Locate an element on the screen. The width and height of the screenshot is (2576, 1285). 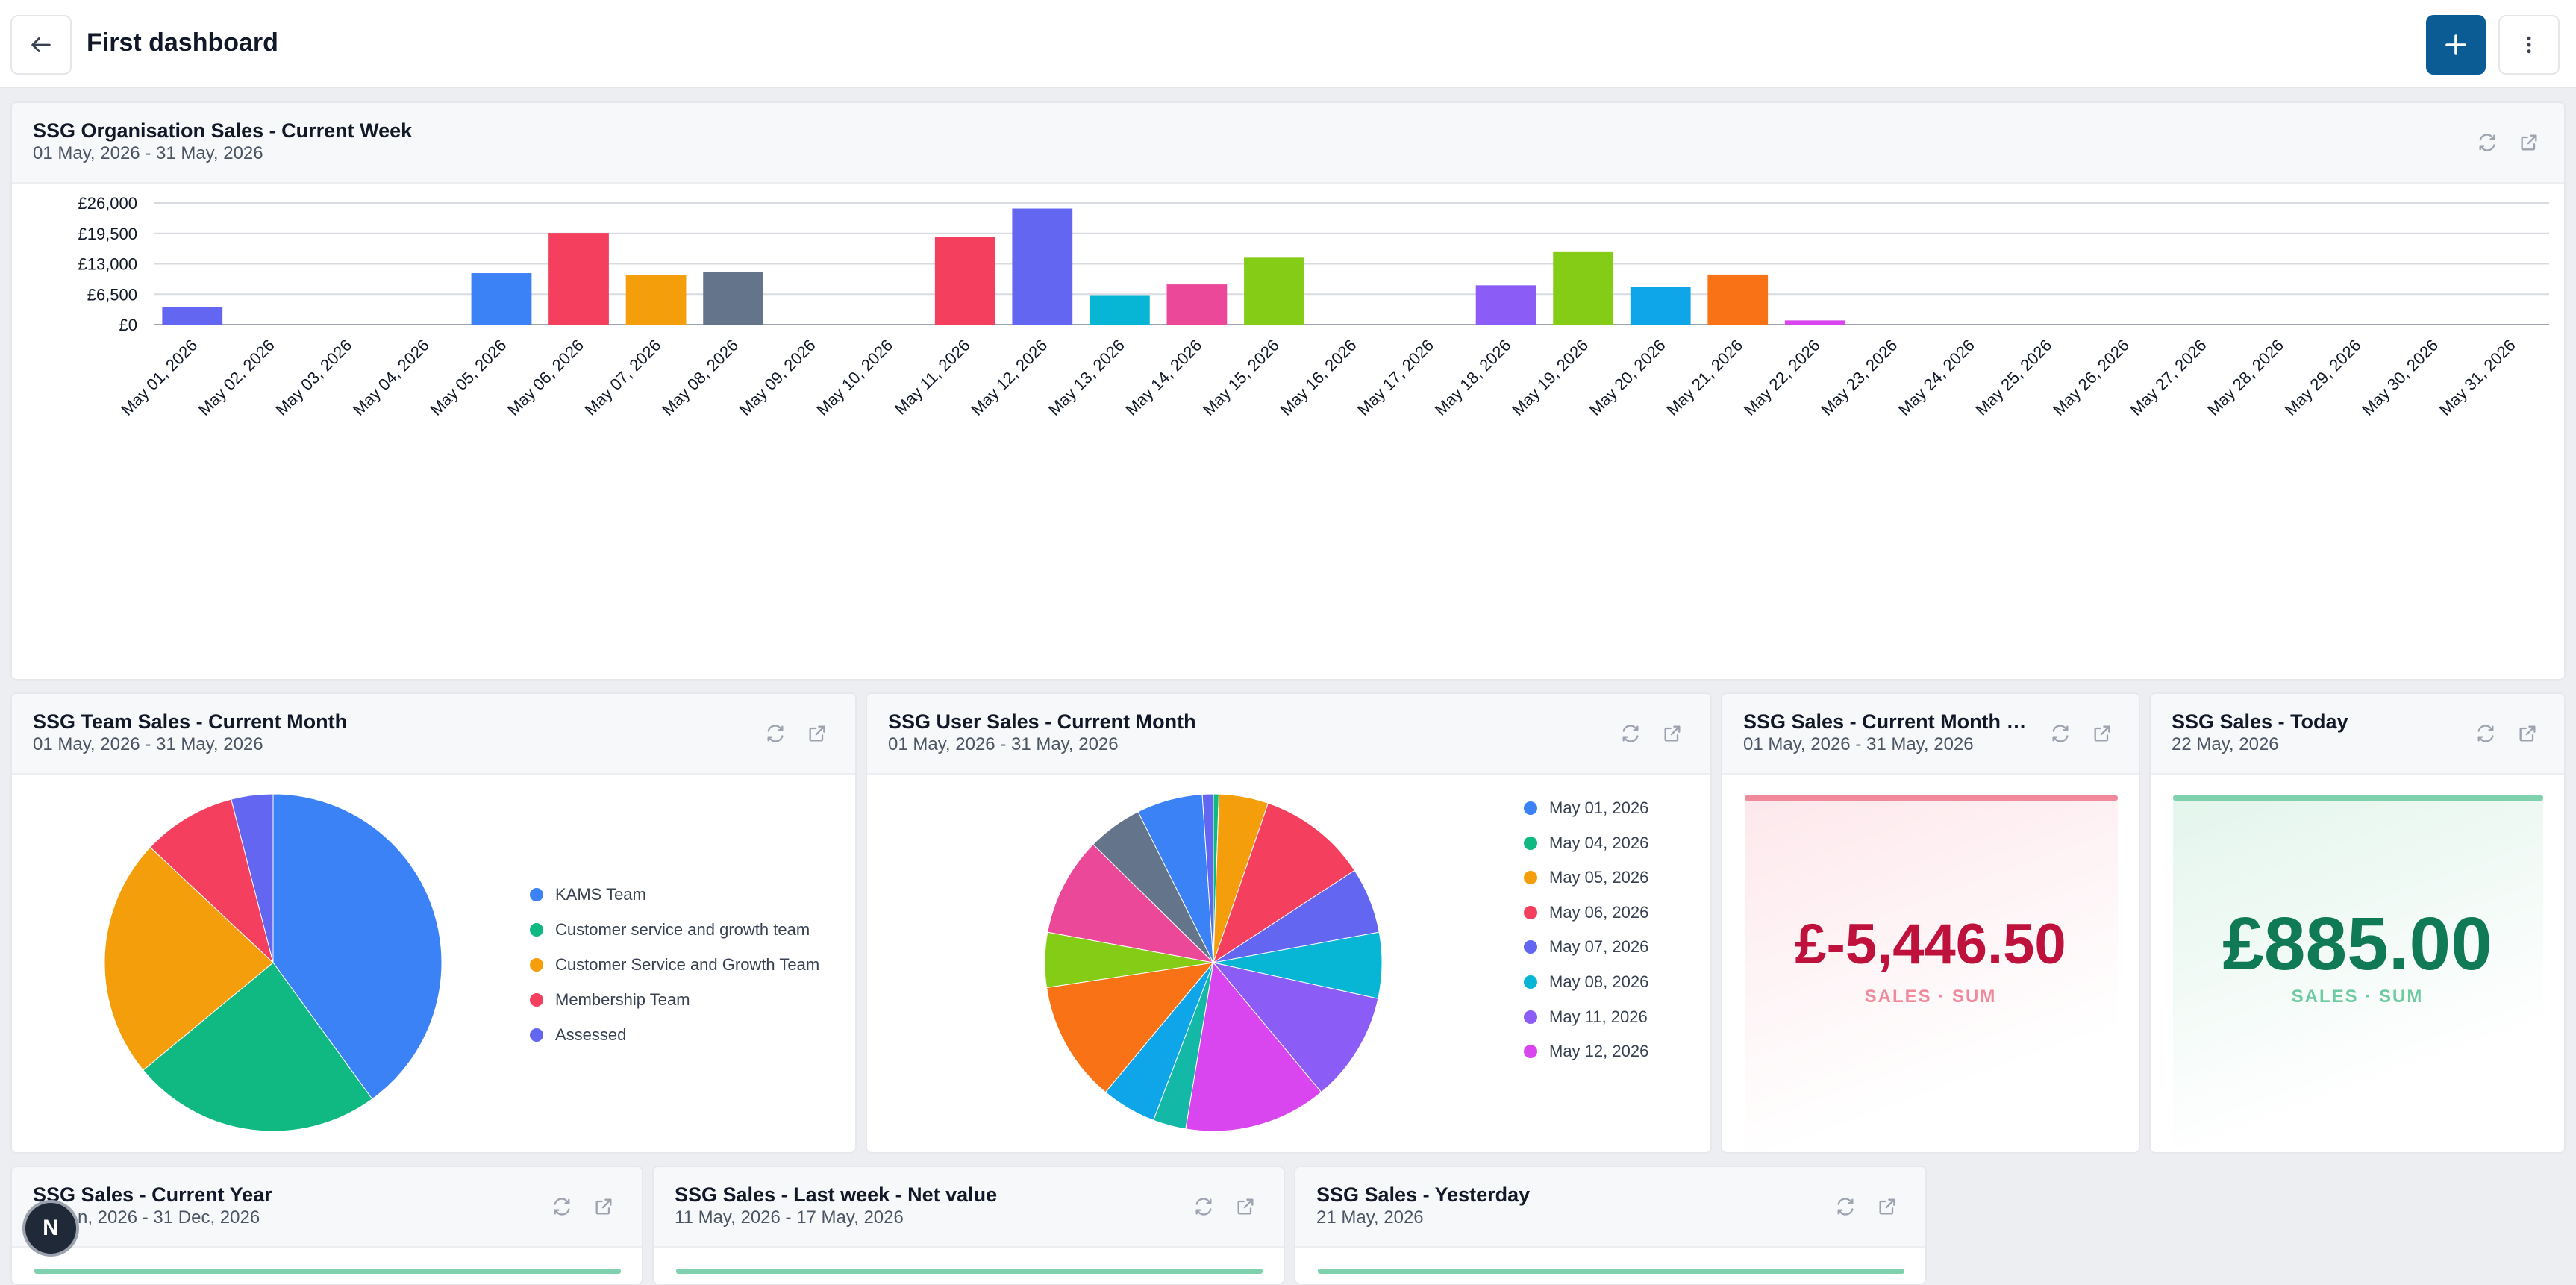
add-widget-button is located at coordinates (2456, 45).